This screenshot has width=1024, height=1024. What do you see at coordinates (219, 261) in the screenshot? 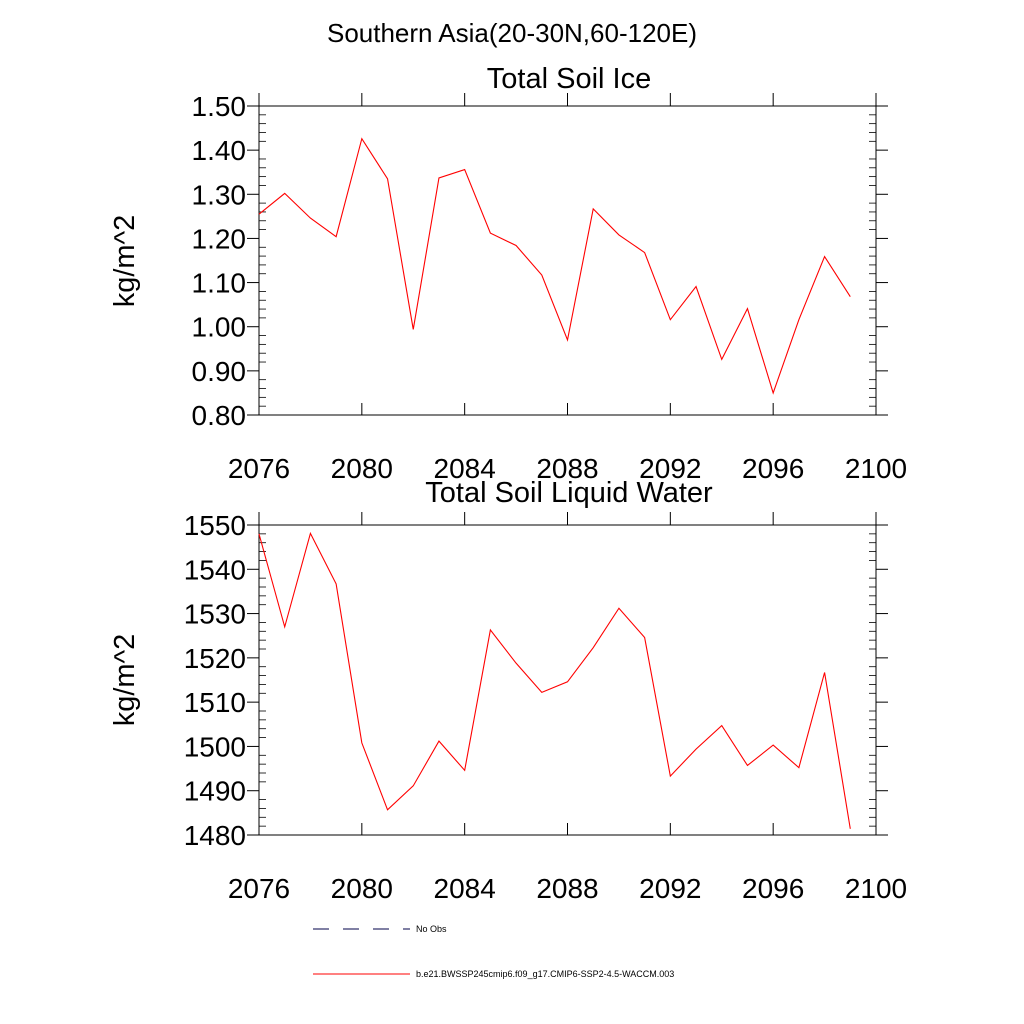
I see `y-tick-labels: 0.80 0.90 1.00 1.10 1.20 1.30 1.40 1.50` at bounding box center [219, 261].